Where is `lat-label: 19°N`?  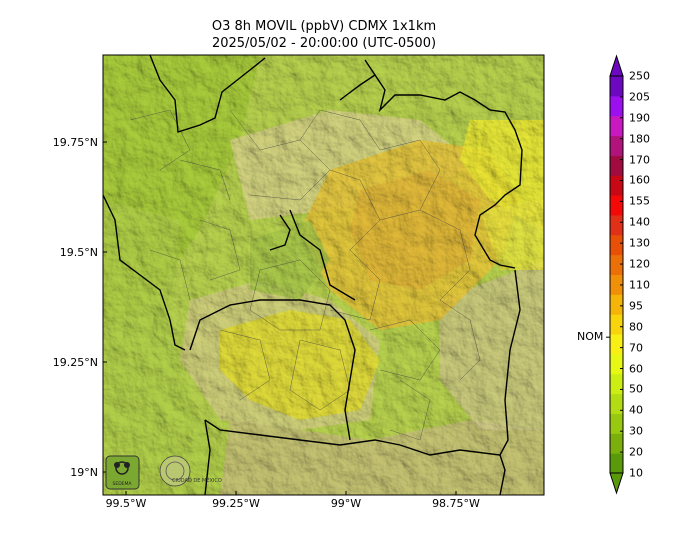
lat-label: 19°N is located at coordinates (84, 472).